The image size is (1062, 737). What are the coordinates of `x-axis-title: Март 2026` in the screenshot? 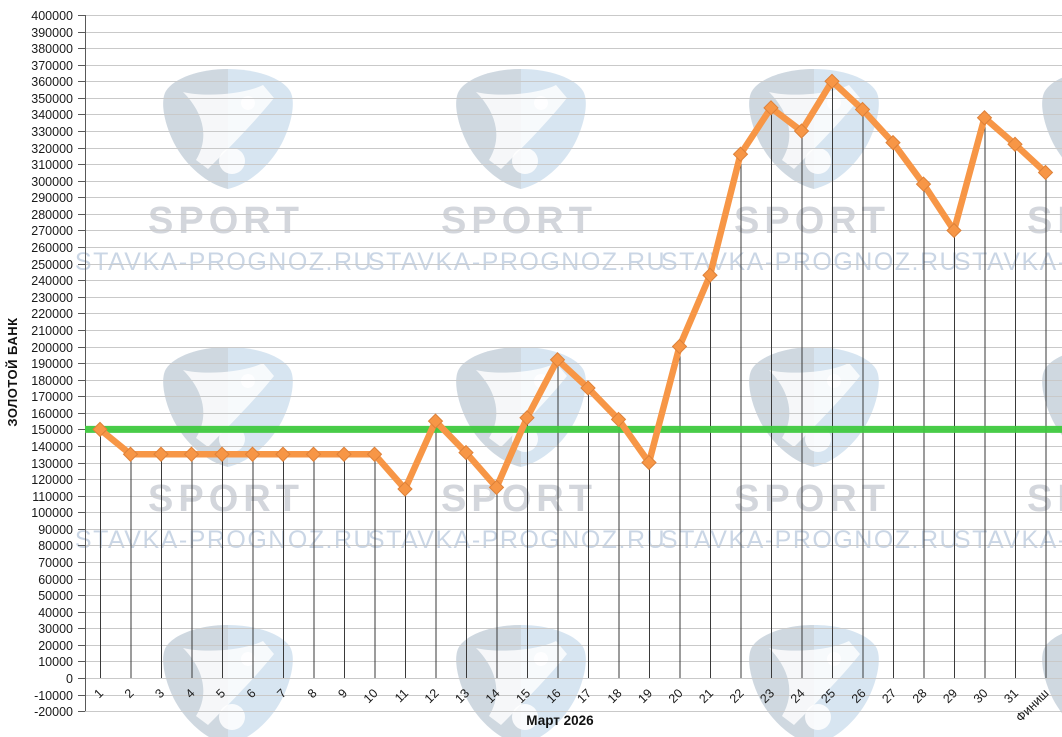 It's located at (560, 720).